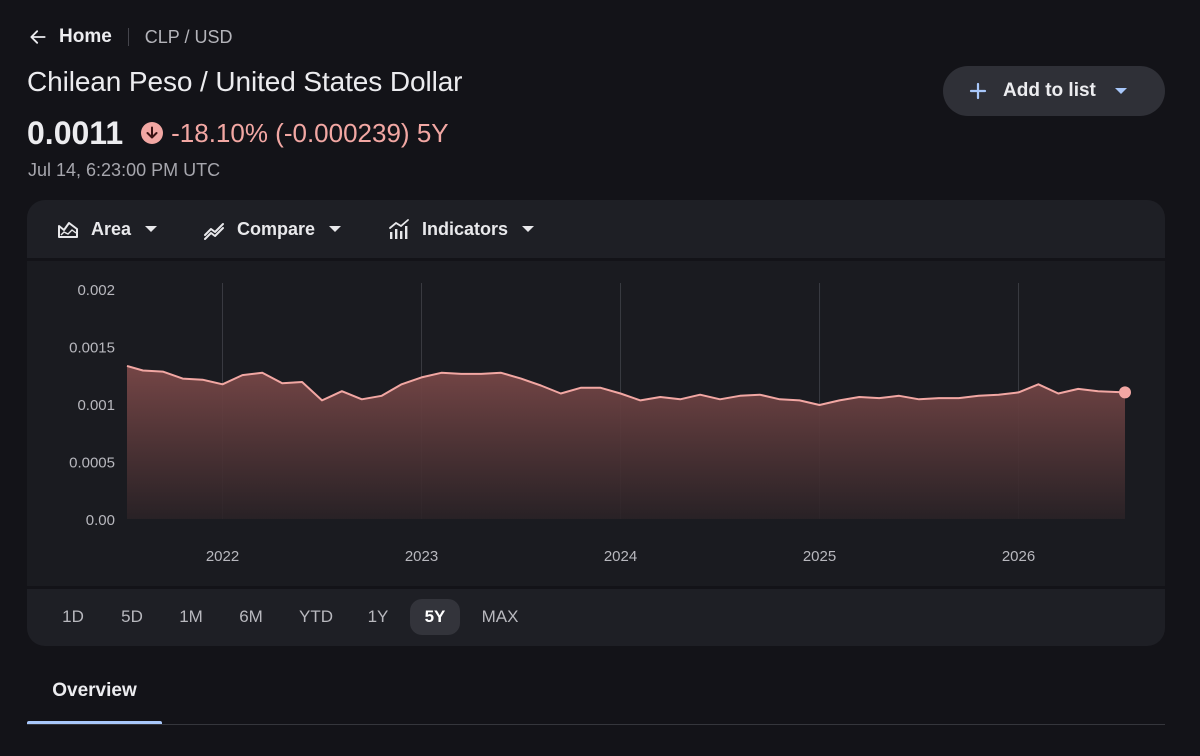 This screenshot has height=756, width=1200. I want to click on add-to-list-label: Add to list, so click(1049, 90).